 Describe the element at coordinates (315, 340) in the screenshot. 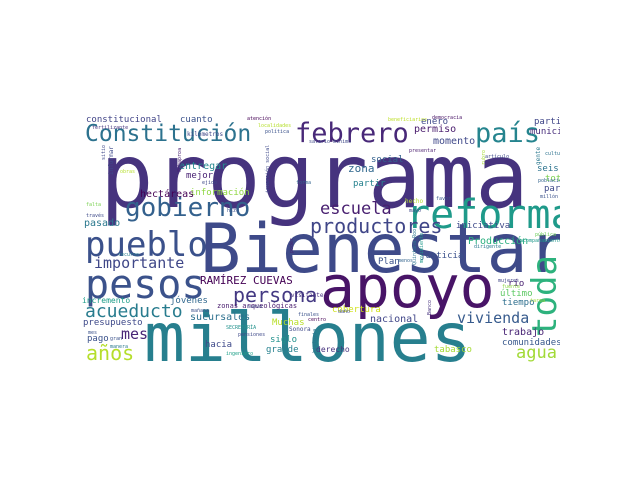

I see `word-historia: historia` at that location.